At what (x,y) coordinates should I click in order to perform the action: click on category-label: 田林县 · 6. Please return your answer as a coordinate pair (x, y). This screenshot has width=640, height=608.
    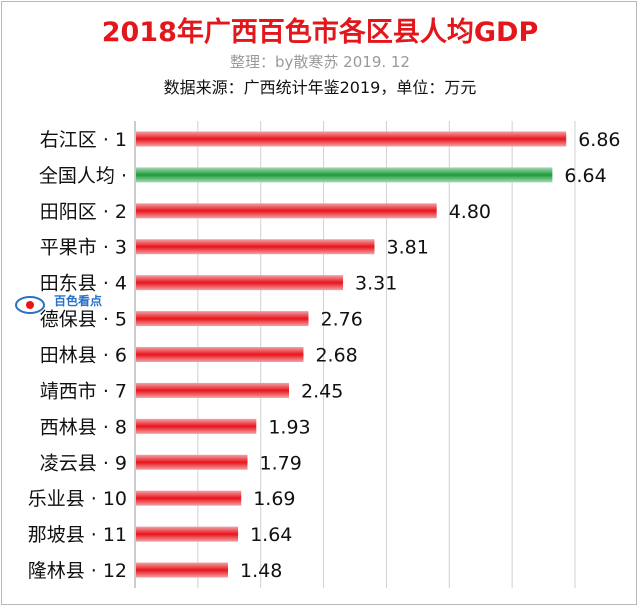
    Looking at the image, I should click on (83, 356).